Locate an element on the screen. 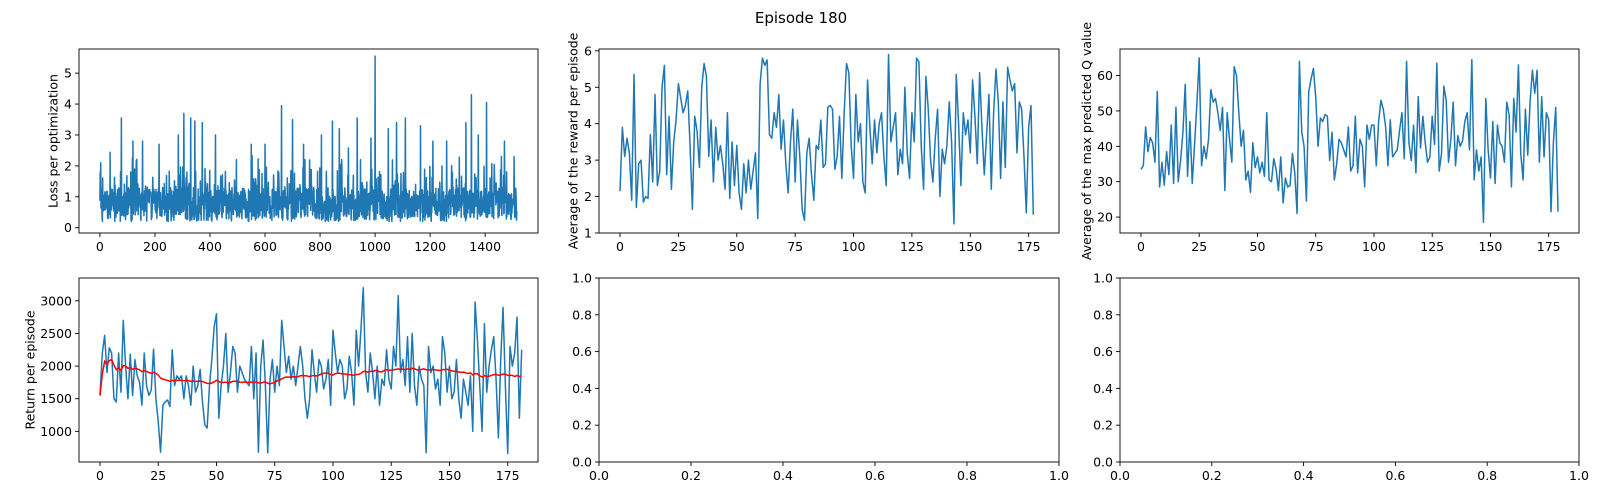  loss-x-tick-label: 400 is located at coordinates (210, 246).